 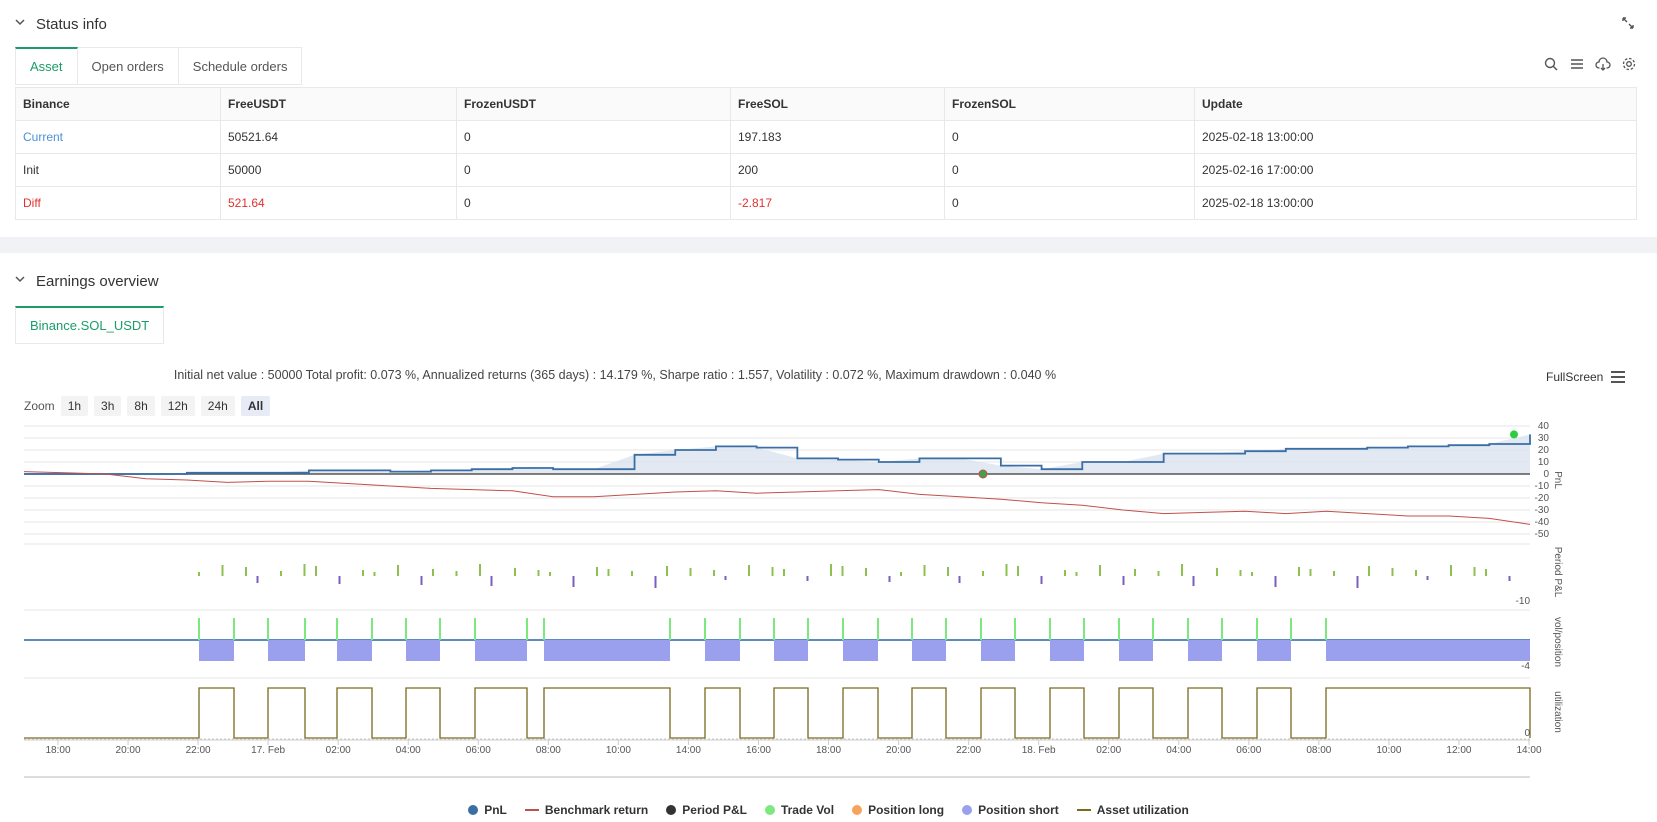 What do you see at coordinates (1590, 64) in the screenshot?
I see `table-tools` at bounding box center [1590, 64].